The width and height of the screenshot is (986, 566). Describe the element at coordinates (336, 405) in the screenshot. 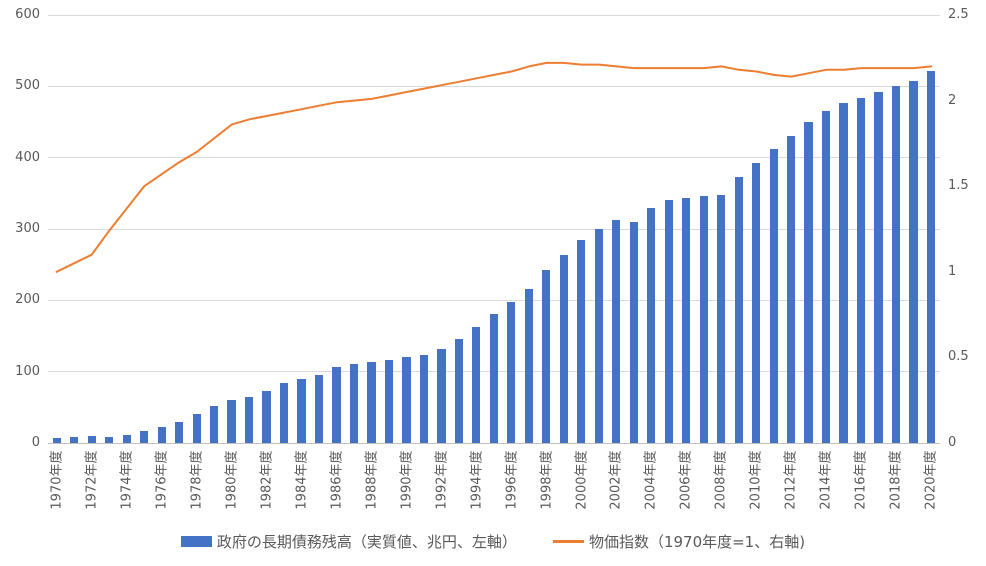

I see `bar-1986年度` at that location.